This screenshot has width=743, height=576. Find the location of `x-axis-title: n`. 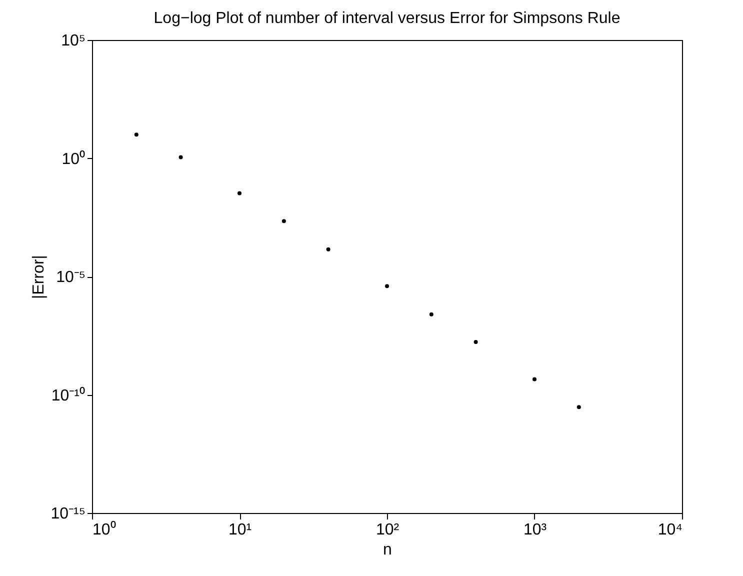

x-axis-title: n is located at coordinates (387, 550).